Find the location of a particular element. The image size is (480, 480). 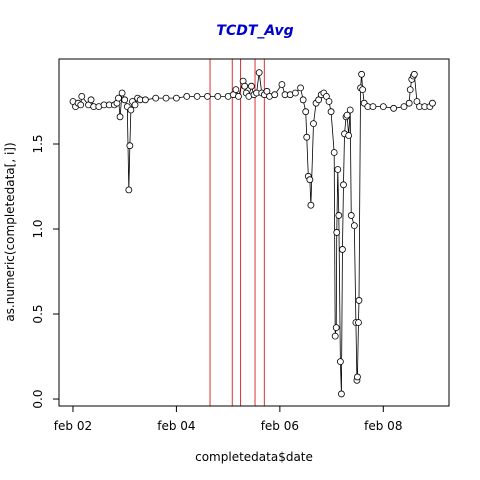

y-tick-label: 0.0 is located at coordinates (38, 398).